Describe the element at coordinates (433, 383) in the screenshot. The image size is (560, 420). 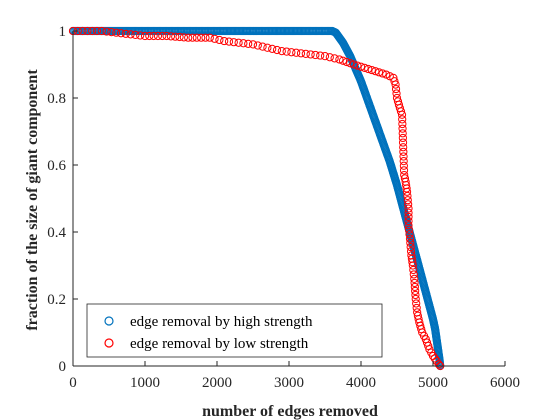
I see `x-tick-label: 5000` at that location.